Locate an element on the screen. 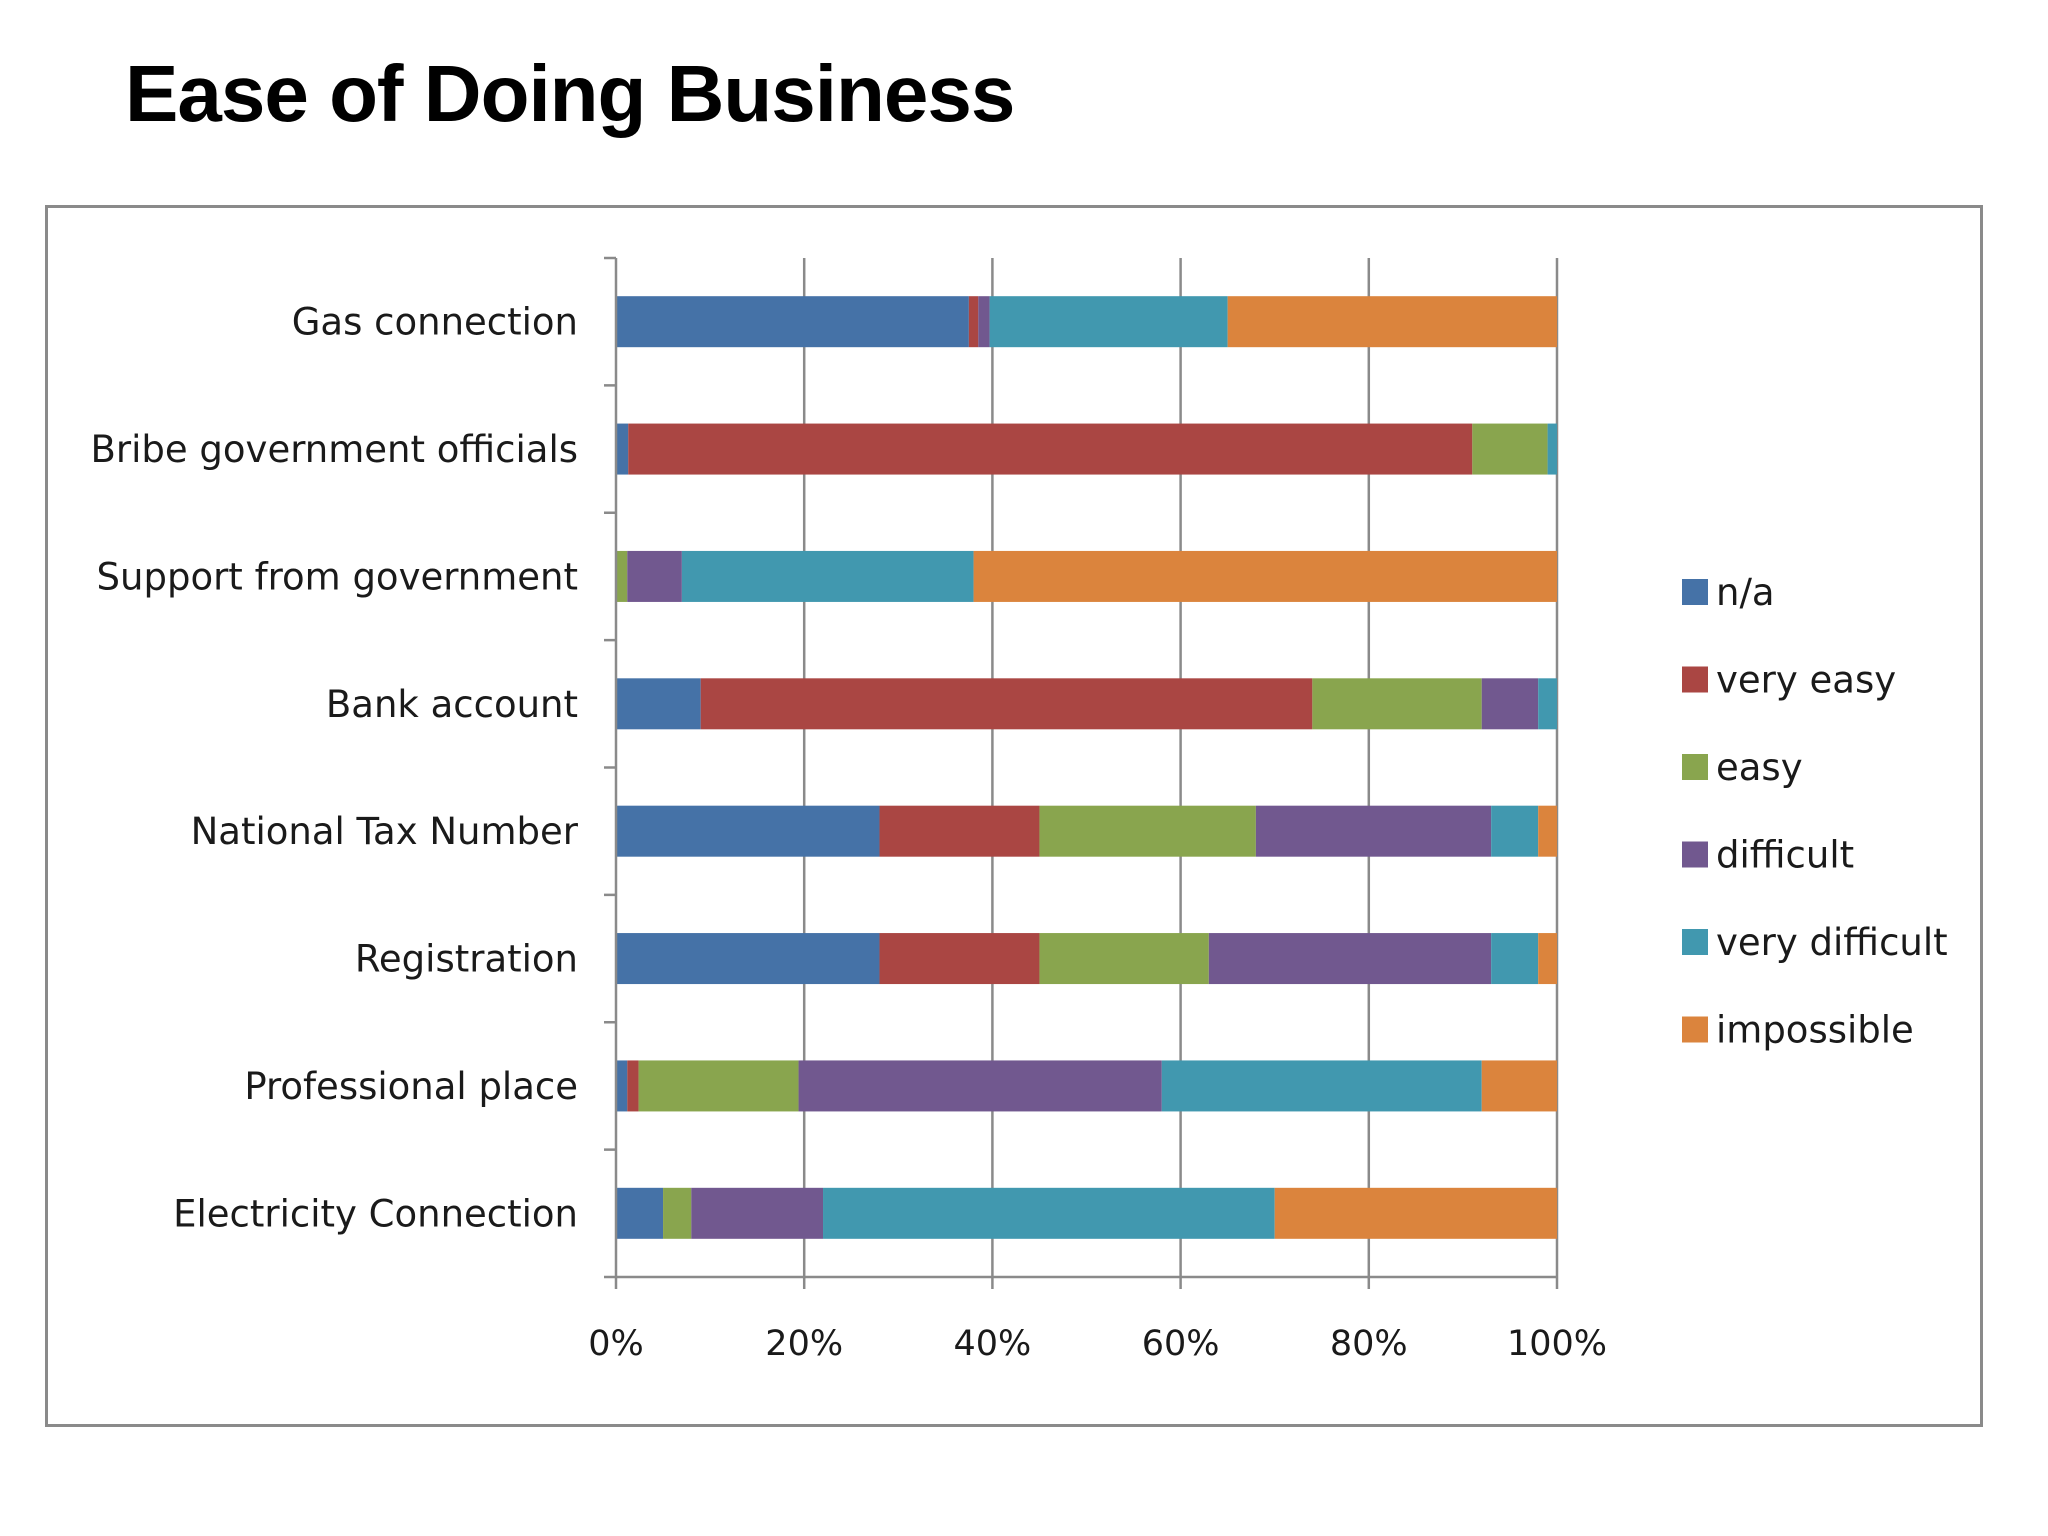  legend-label: n/a is located at coordinates (1745, 592).